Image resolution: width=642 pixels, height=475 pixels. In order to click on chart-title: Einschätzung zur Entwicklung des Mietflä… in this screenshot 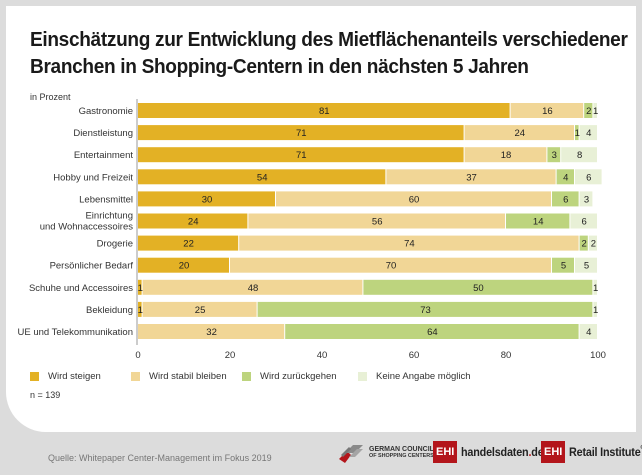, I will do `click(329, 53)`.